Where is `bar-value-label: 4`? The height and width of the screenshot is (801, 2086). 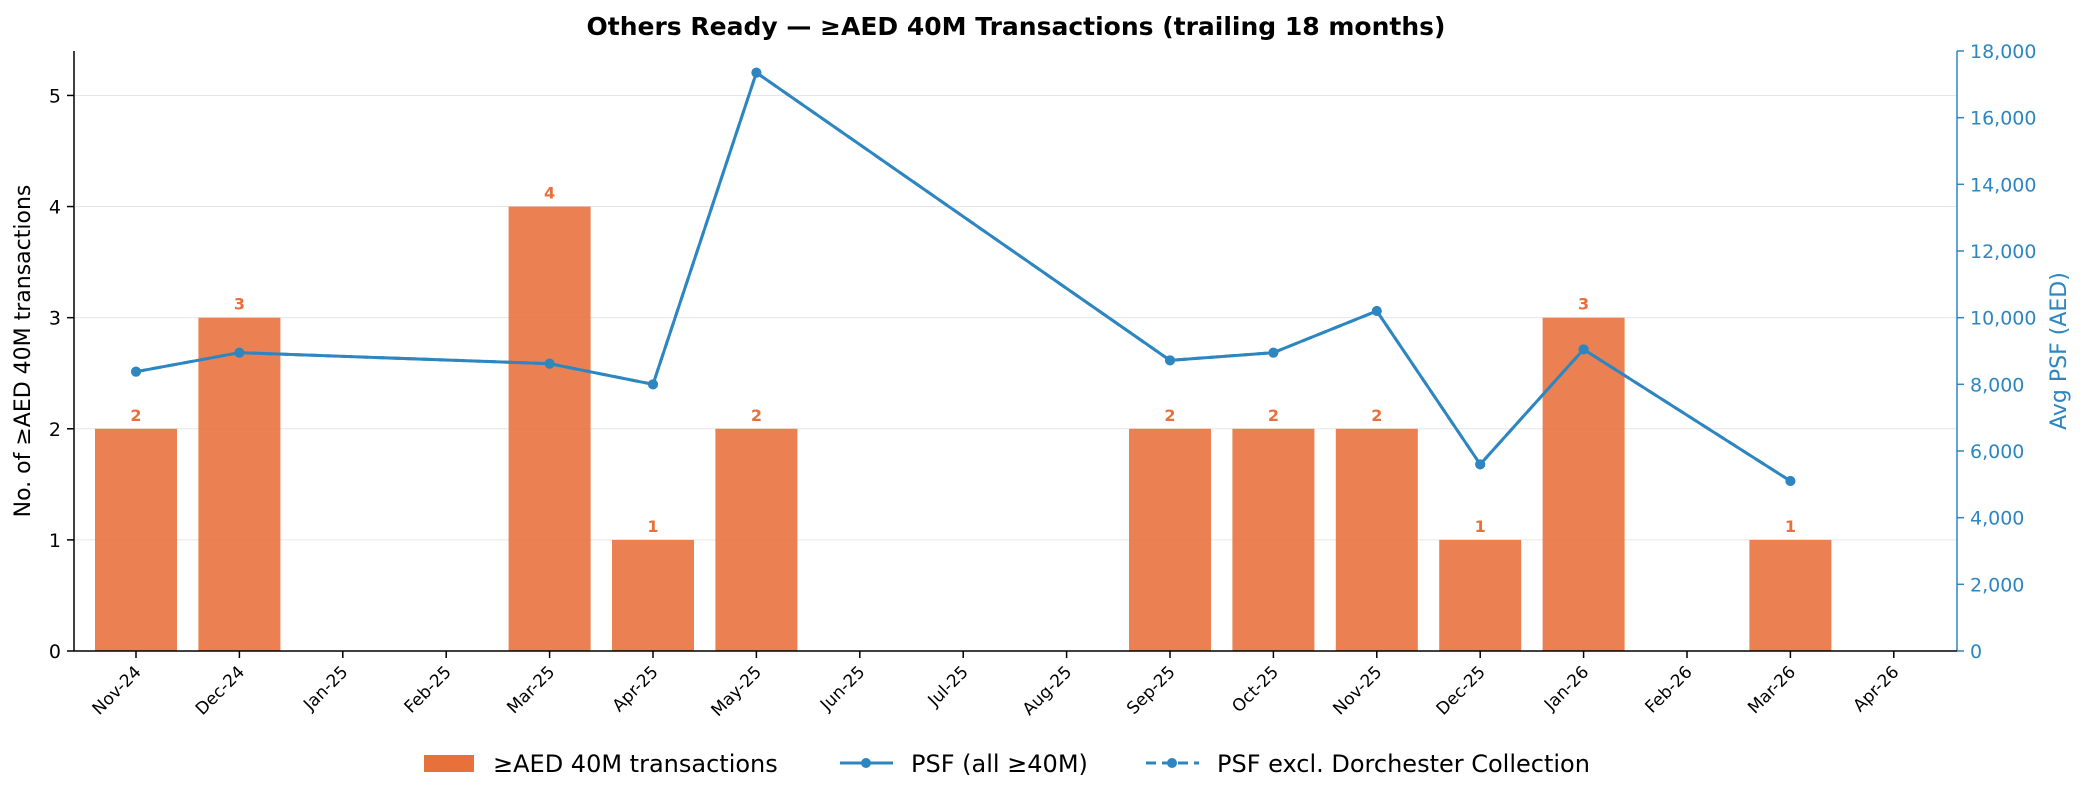
bar-value-label: 4 is located at coordinates (549, 193).